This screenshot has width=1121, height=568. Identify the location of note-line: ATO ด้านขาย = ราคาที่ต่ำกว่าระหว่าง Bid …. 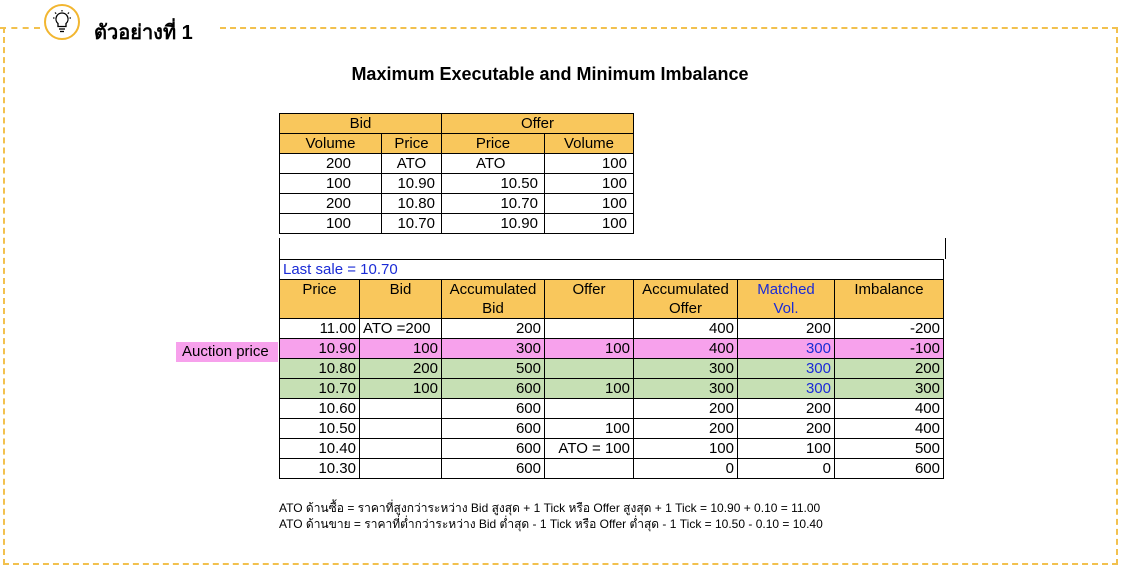
(551, 524).